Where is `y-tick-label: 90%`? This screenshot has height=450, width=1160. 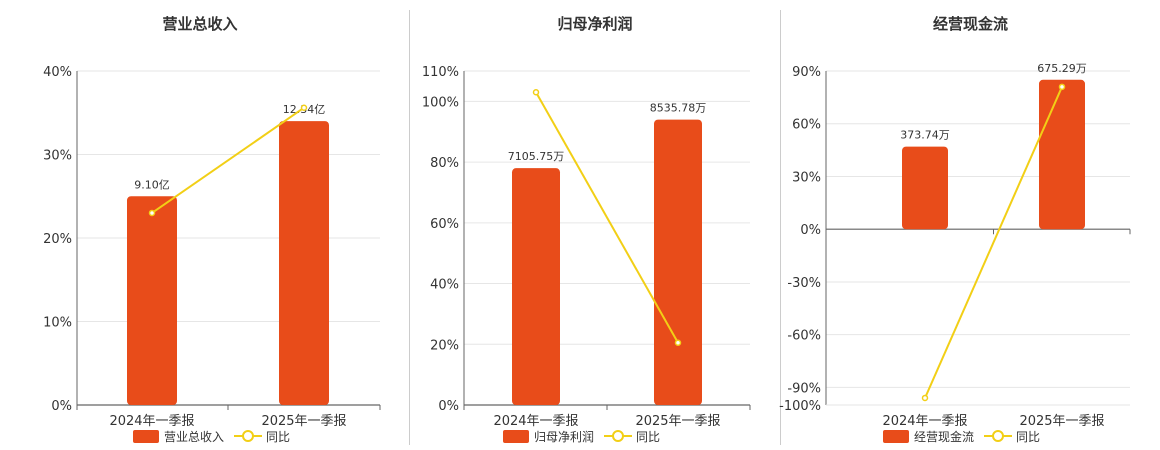
y-tick-label: 90% is located at coordinates (806, 72).